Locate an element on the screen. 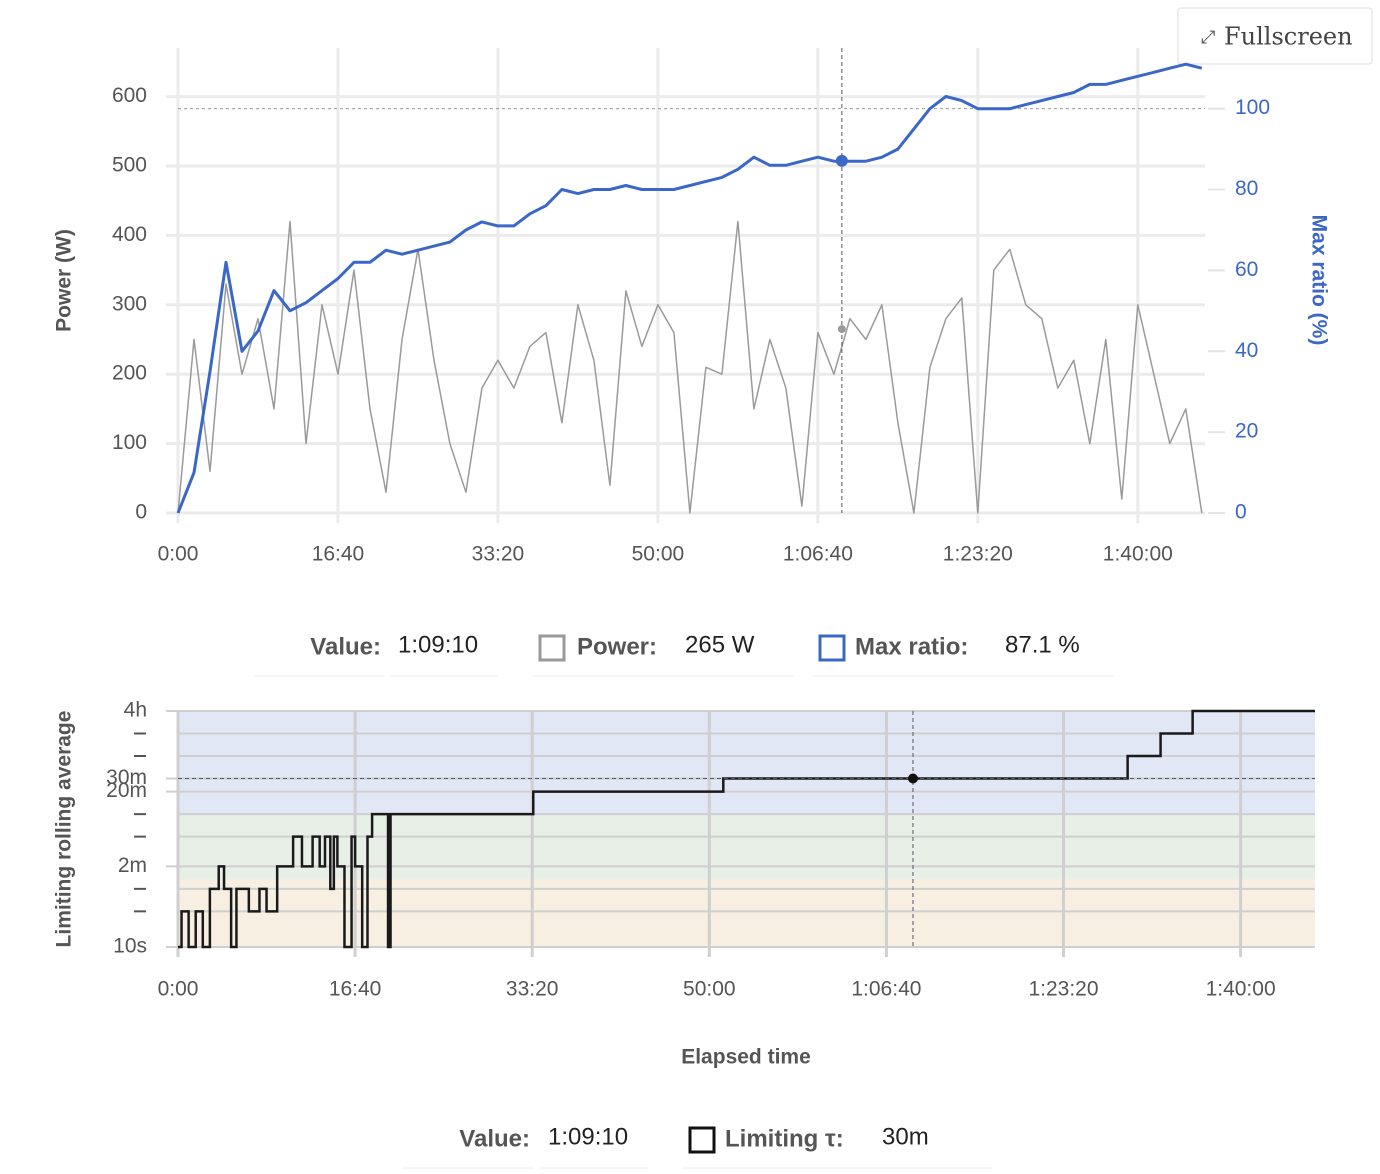 The image size is (1380, 1174). y-tick-label: 600 is located at coordinates (129, 95).